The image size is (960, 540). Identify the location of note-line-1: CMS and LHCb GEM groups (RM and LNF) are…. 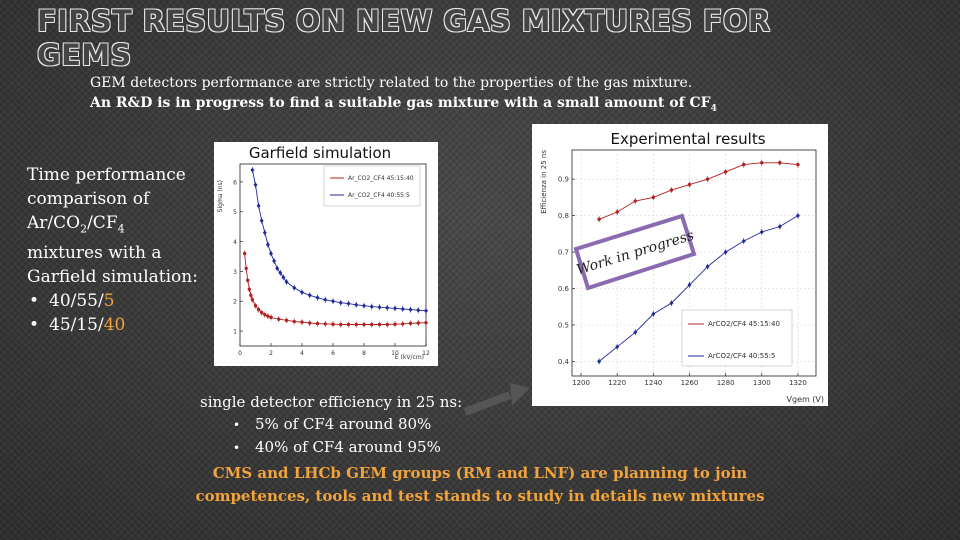
(480, 473).